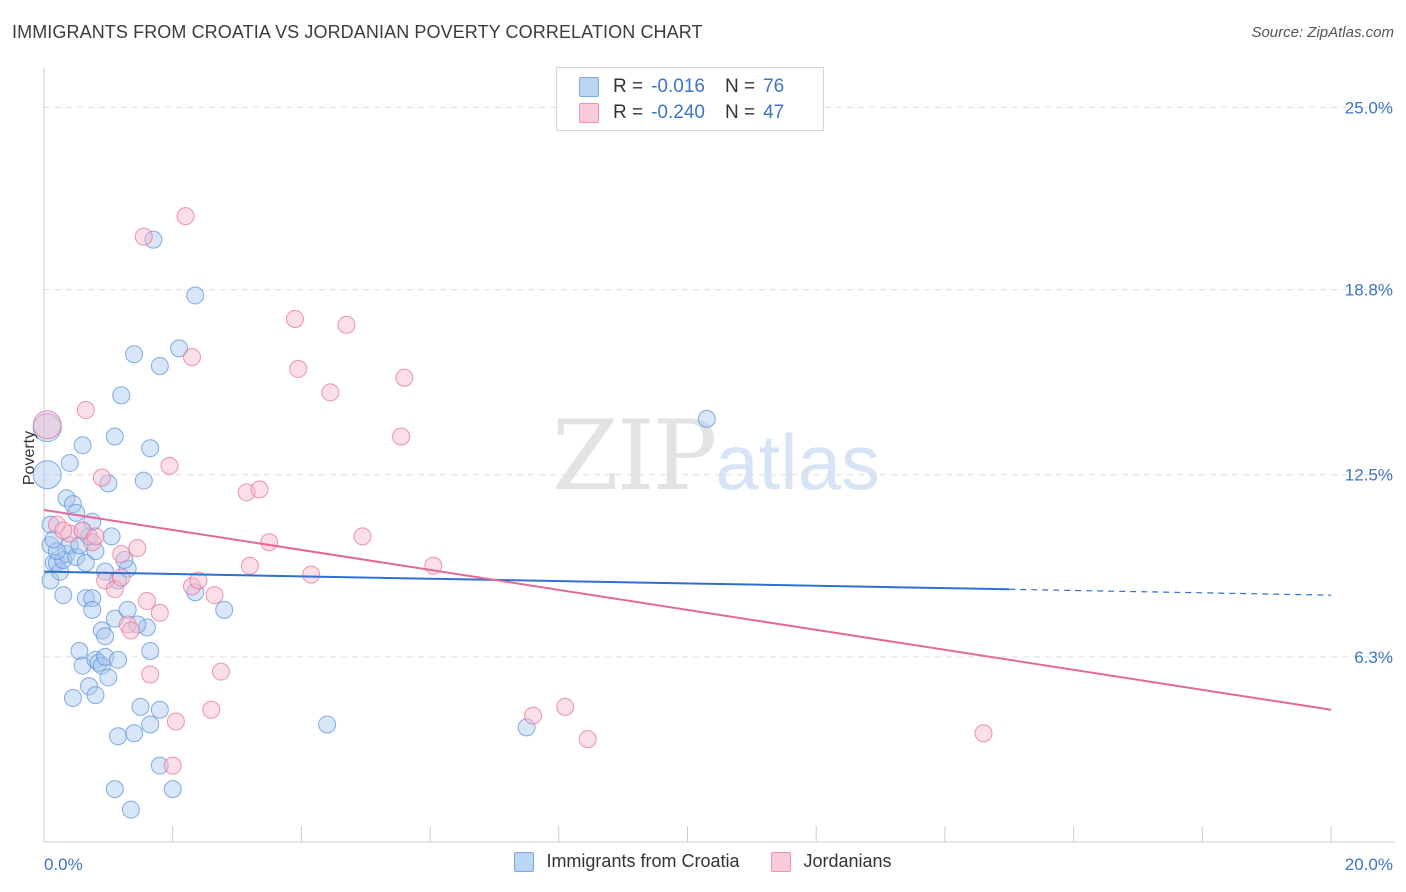  Describe the element at coordinates (678, 112) in the screenshot. I see `legend-r-value: -0.240` at that location.